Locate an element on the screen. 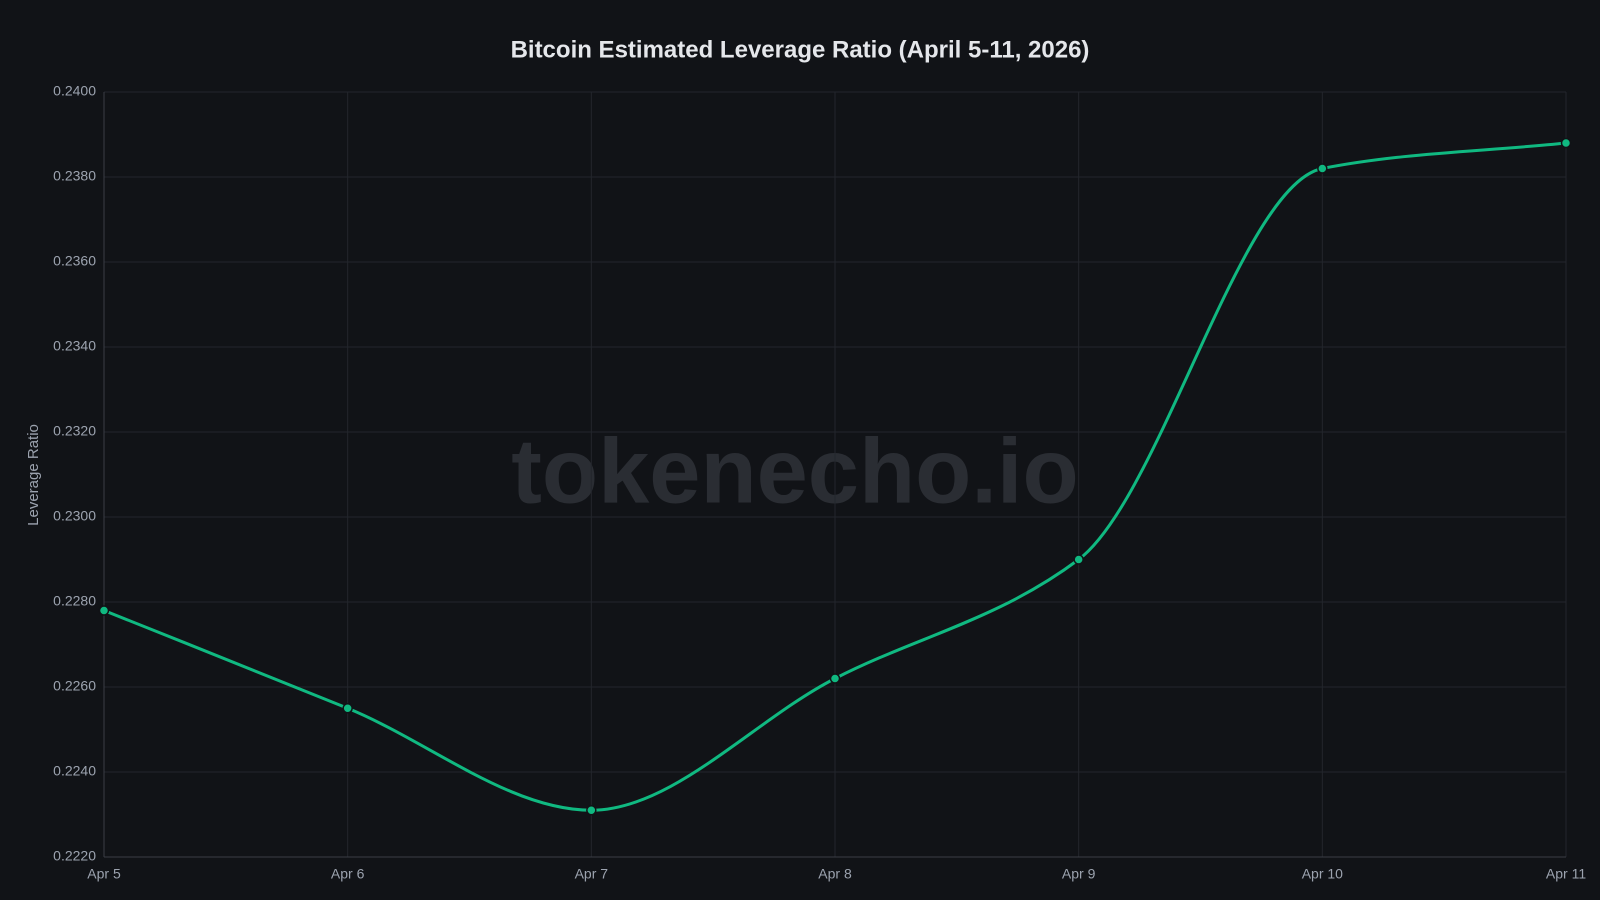 The image size is (1600, 900). x-tick-label: Apr 7 is located at coordinates (592, 874).